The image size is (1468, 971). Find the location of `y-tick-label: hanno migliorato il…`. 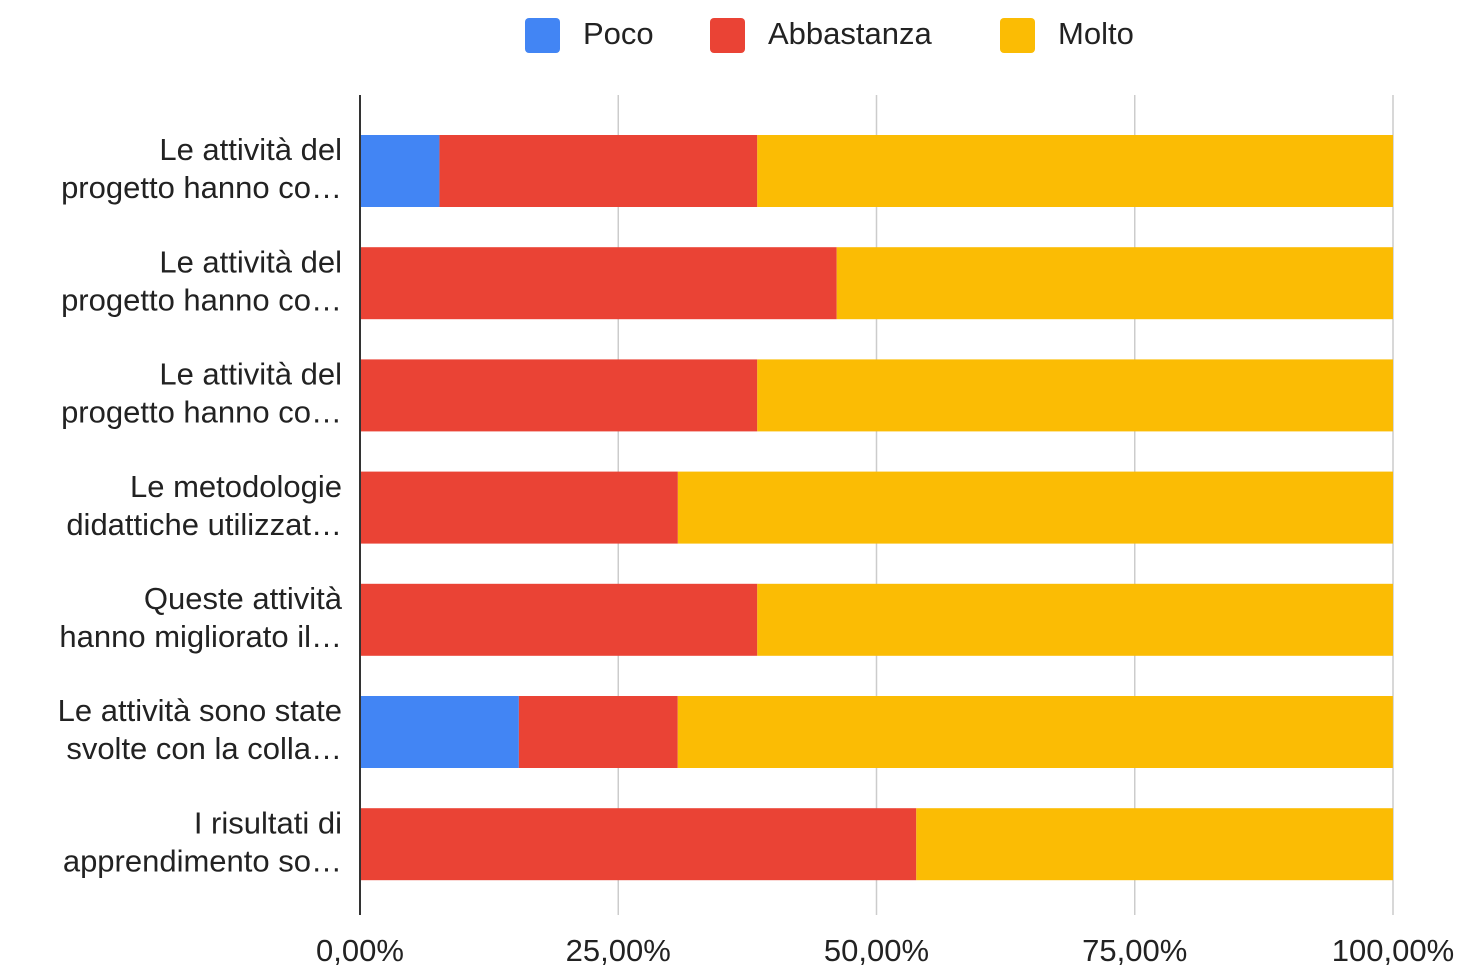

y-tick-label: hanno migliorato il… is located at coordinates (200, 636).